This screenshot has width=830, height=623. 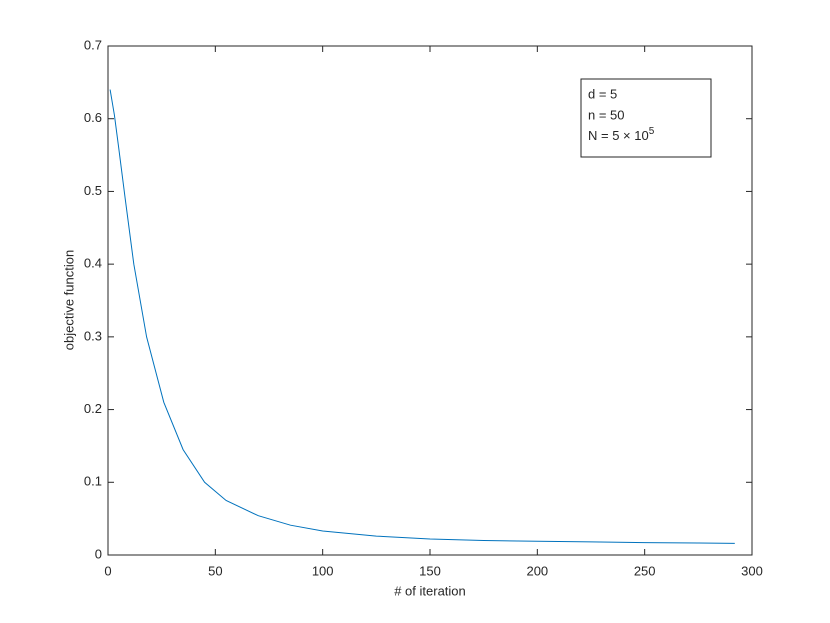 I want to click on y-tick-label: 0.7, so click(x=93, y=44).